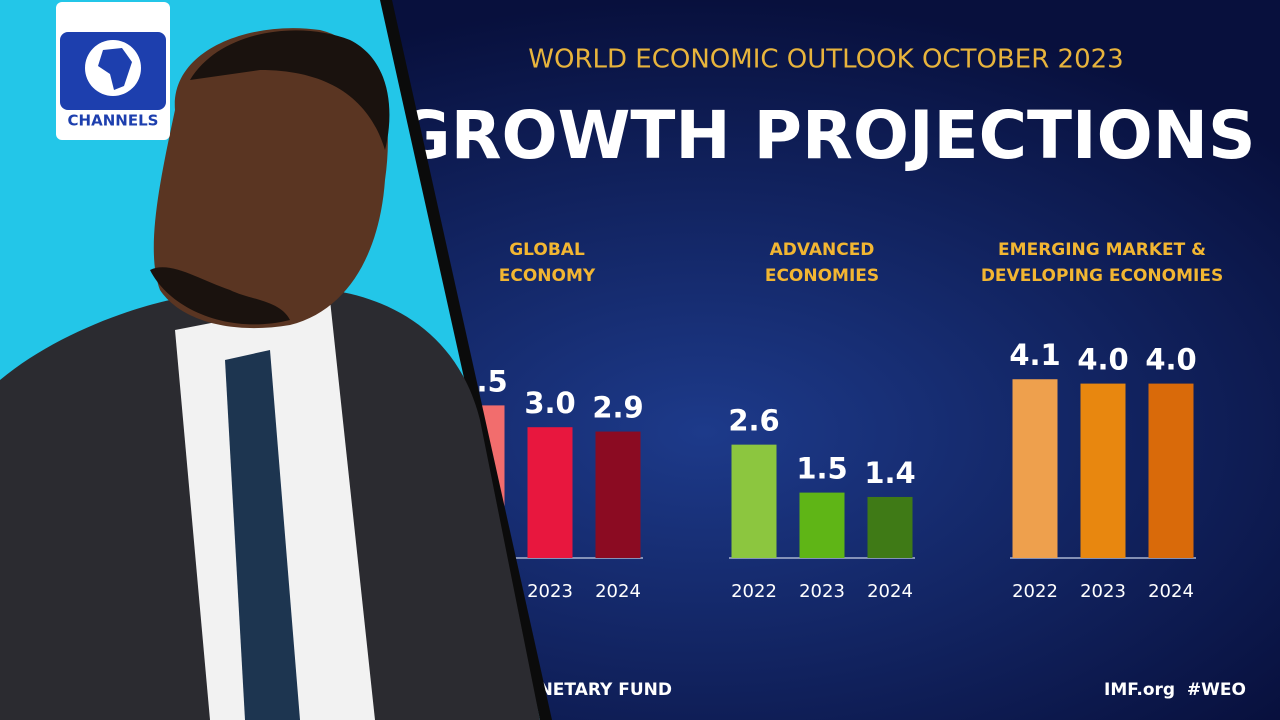 The height and width of the screenshot is (720, 1280). Describe the element at coordinates (825, 60) in the screenshot. I see `slide-supertitle: WORLD ECONOMIC OUTLOOK OCTOBER 2023` at that location.